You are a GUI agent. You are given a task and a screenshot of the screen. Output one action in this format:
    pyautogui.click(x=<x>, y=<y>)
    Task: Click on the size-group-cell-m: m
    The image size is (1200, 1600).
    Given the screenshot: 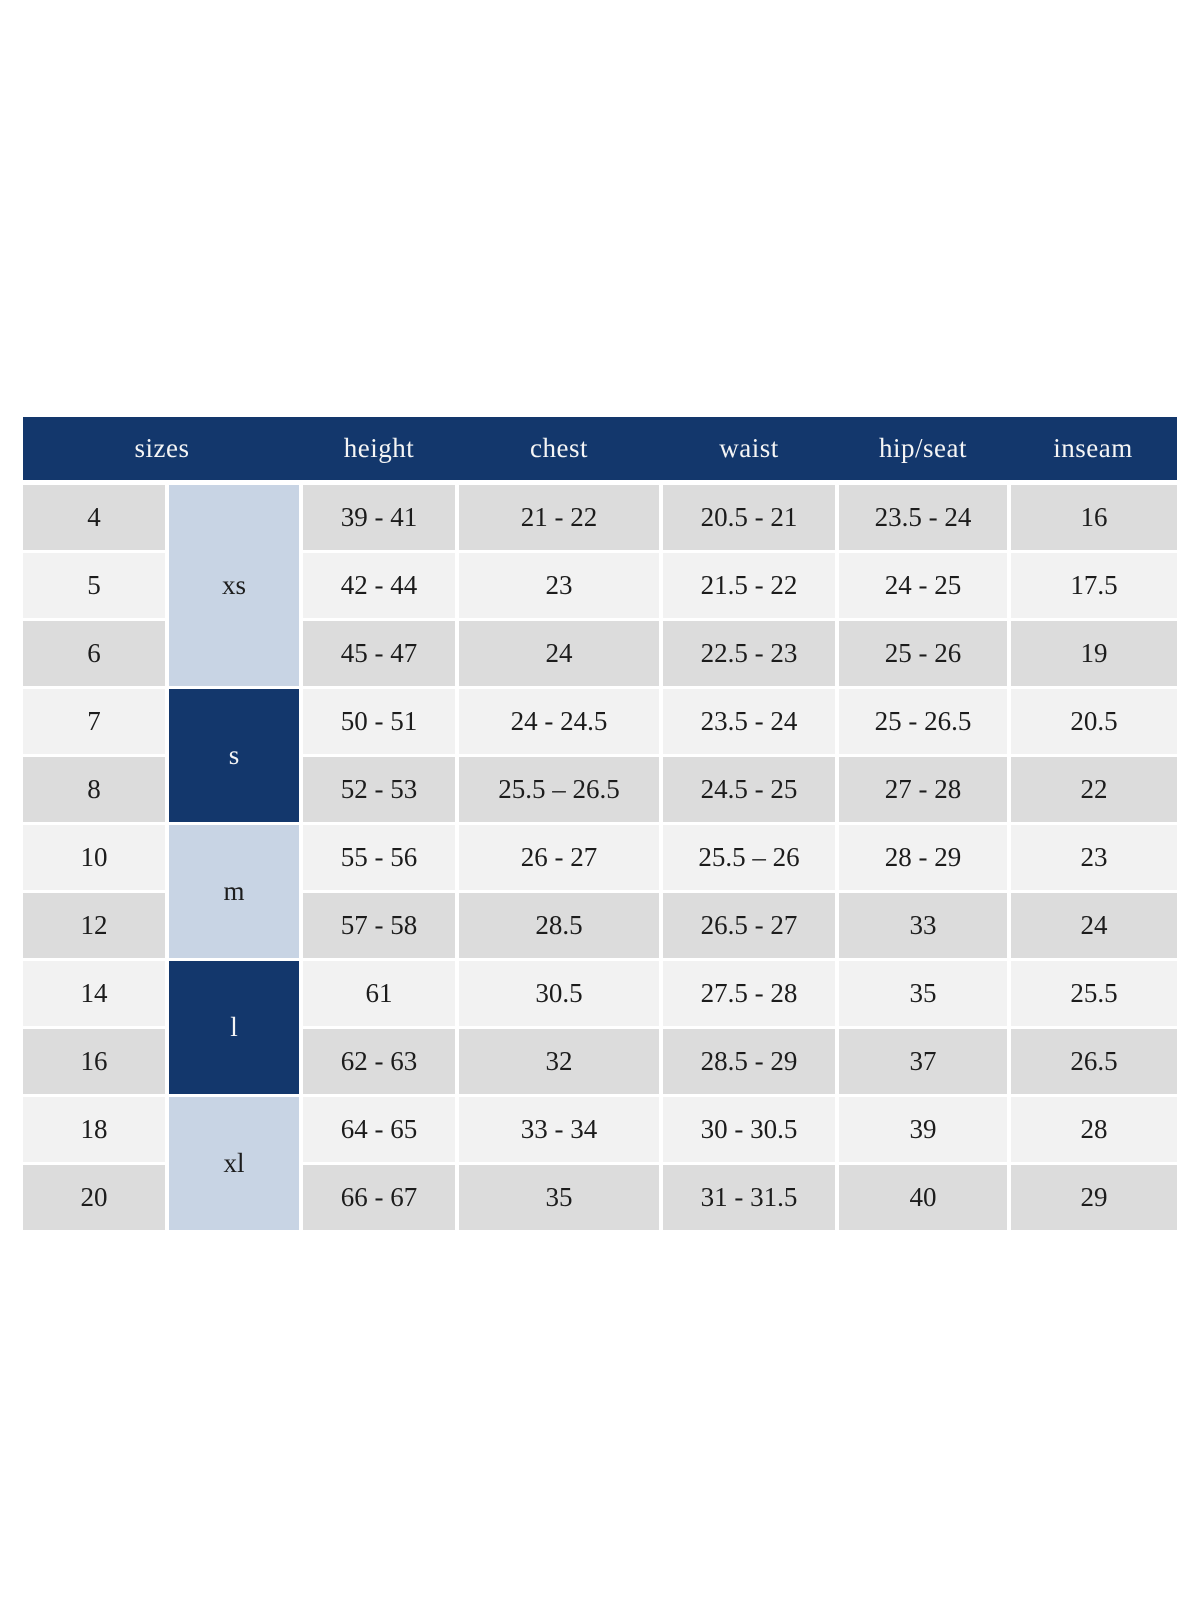 What is the action you would take?
    pyautogui.click(x=234, y=891)
    